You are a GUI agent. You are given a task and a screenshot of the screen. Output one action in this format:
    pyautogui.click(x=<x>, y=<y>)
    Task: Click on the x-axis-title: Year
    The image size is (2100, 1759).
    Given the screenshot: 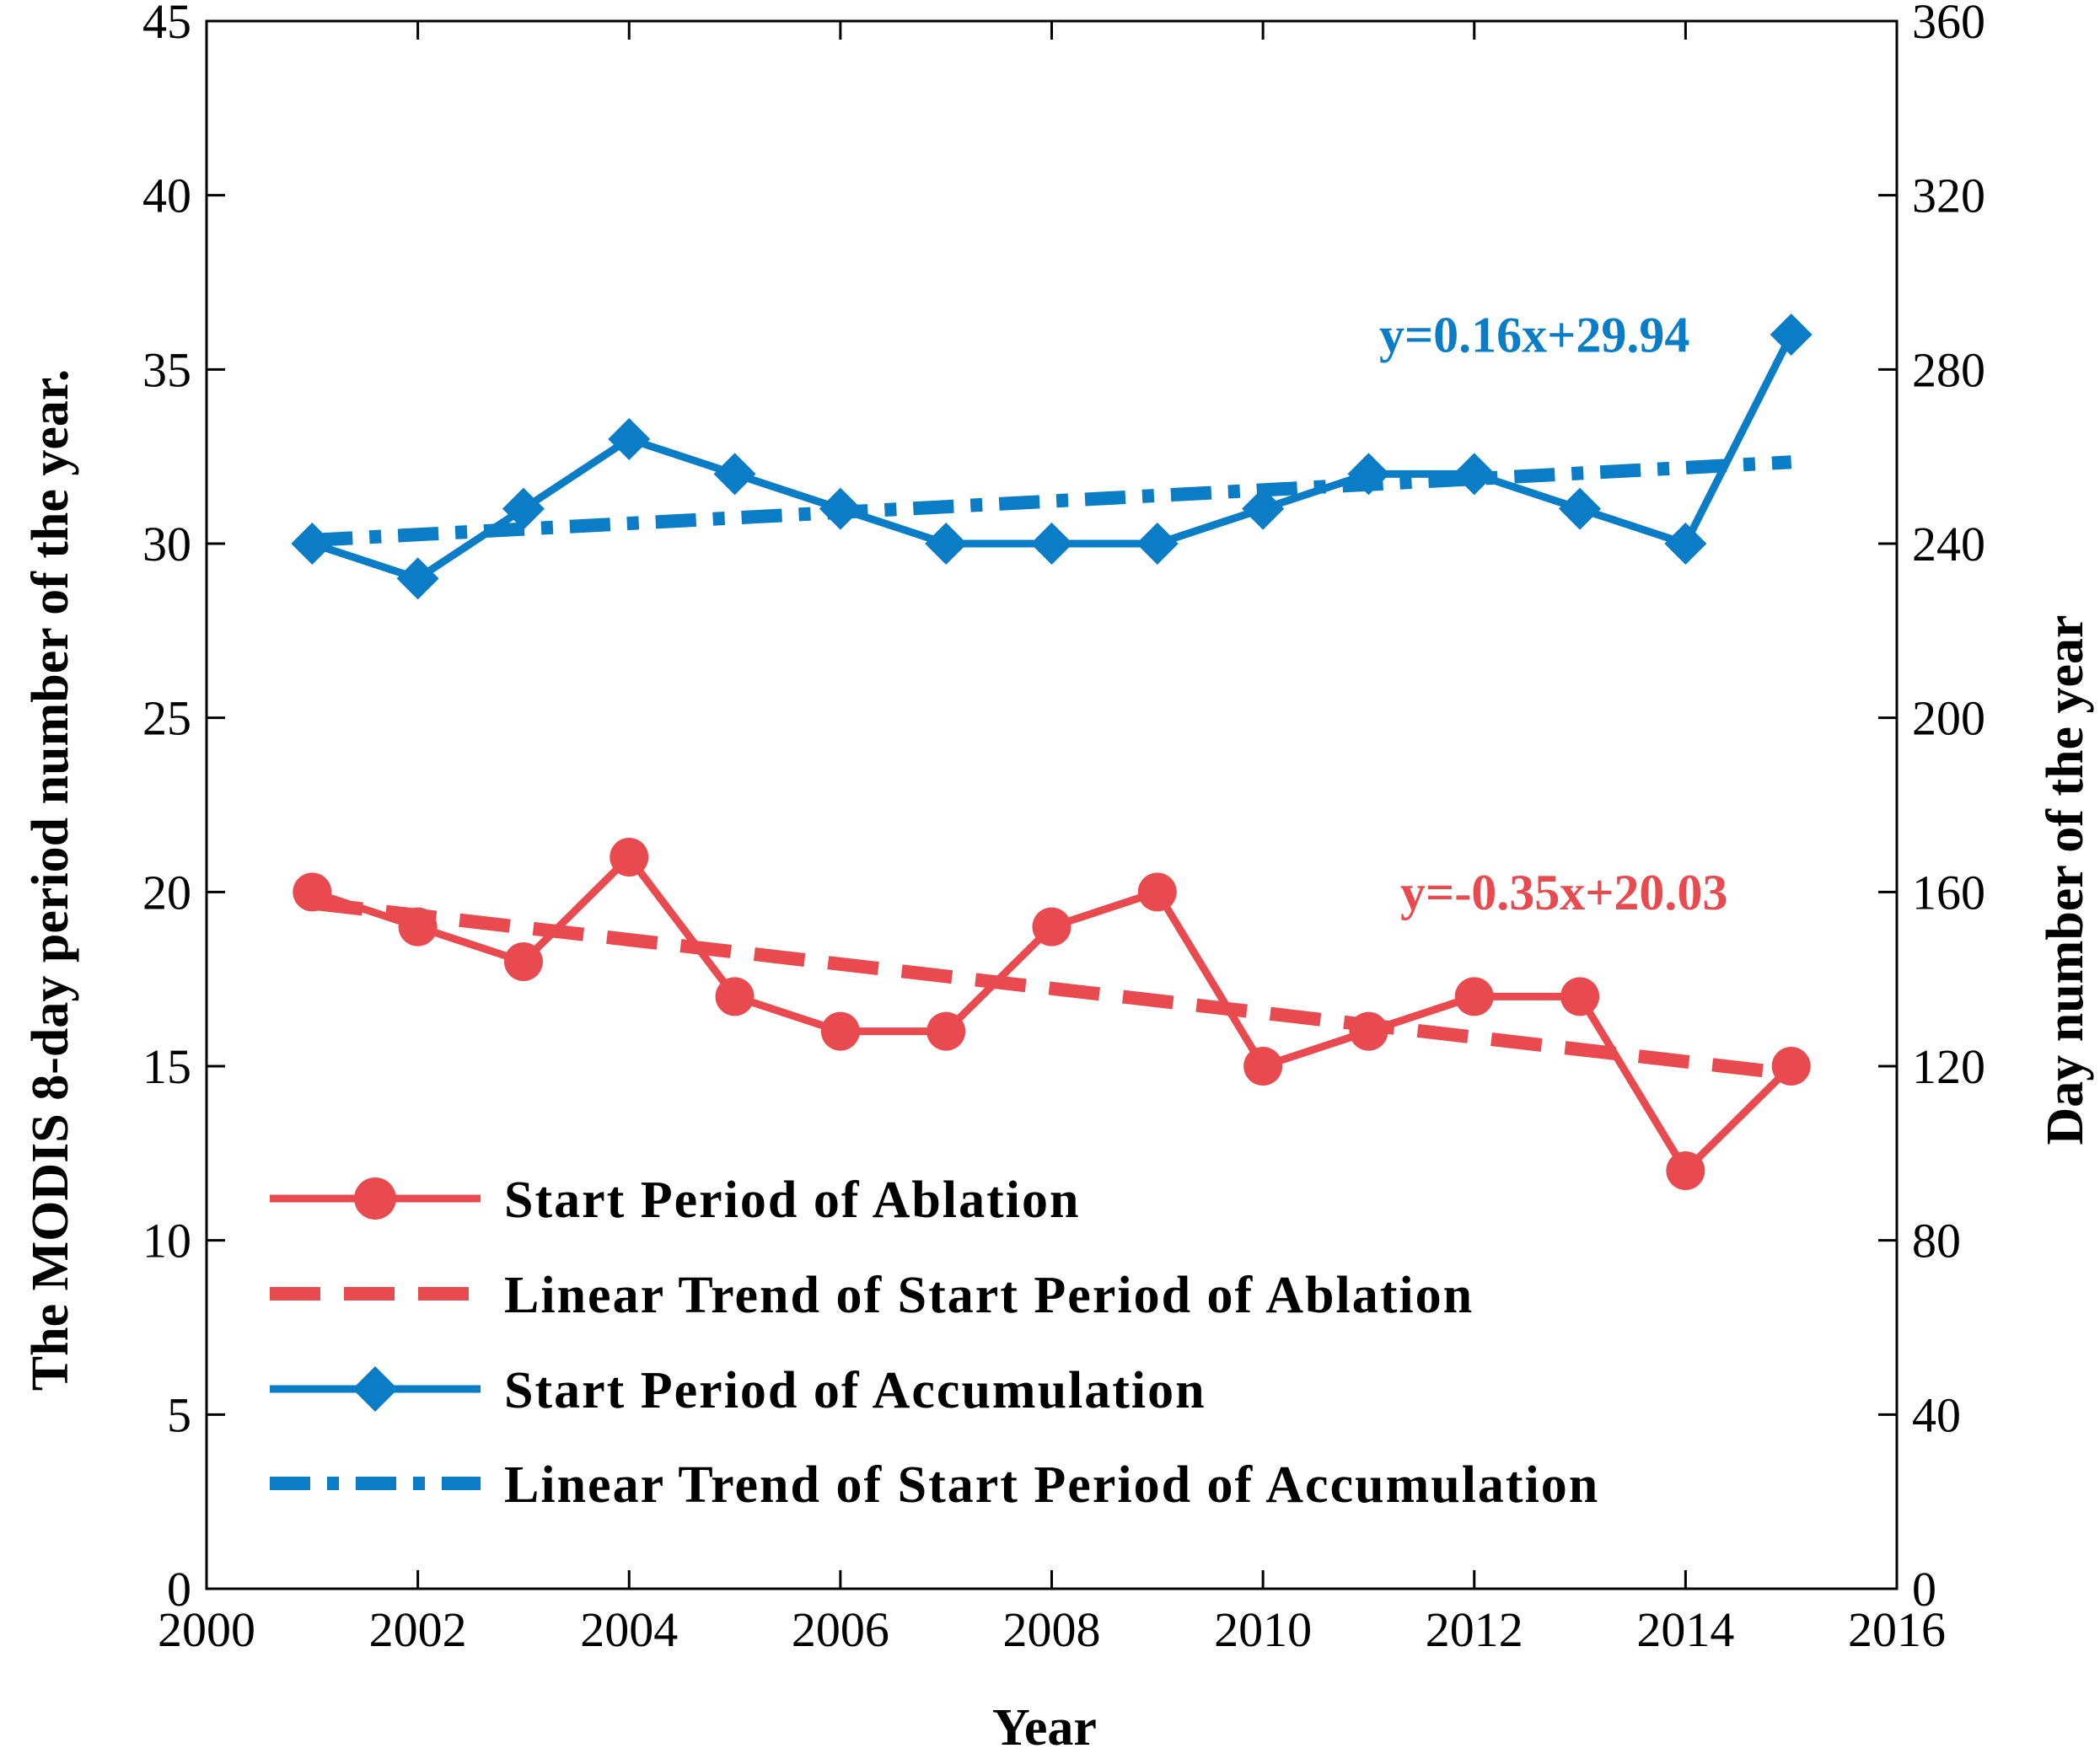 What is the action you would take?
    pyautogui.click(x=1044, y=1727)
    